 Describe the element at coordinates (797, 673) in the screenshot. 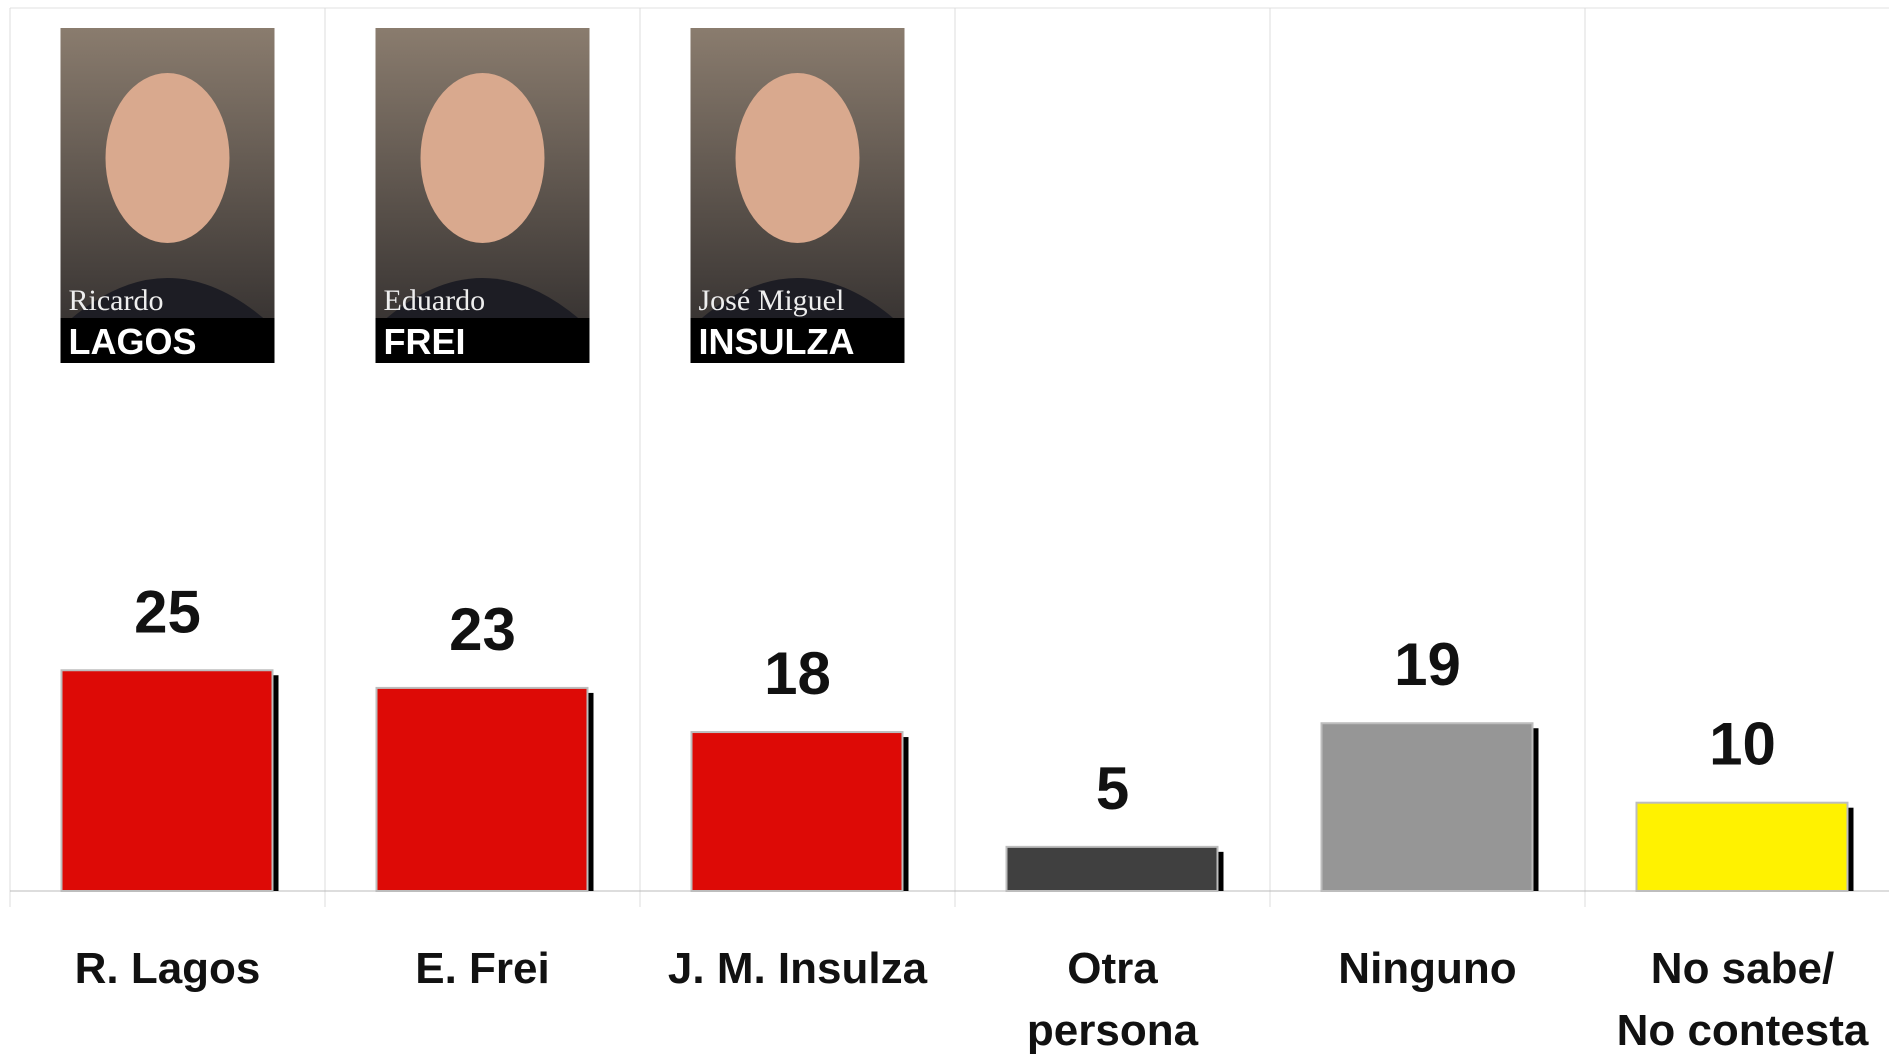

I see `data-label: 18` at that location.